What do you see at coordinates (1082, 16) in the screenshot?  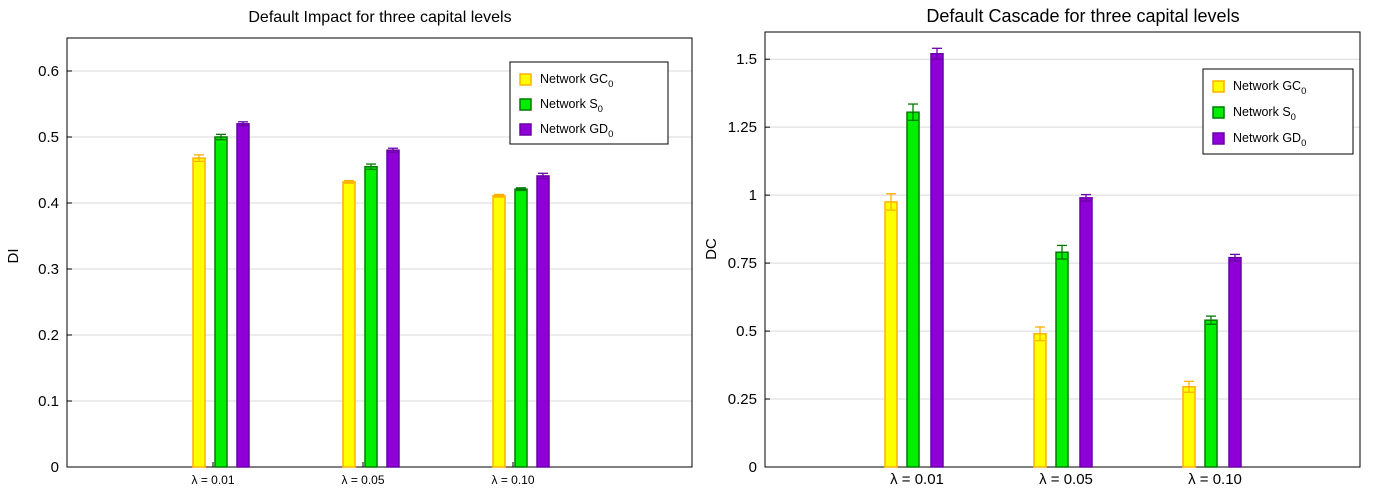 I see `chart-title: Default Cascade for three capital levels` at bounding box center [1082, 16].